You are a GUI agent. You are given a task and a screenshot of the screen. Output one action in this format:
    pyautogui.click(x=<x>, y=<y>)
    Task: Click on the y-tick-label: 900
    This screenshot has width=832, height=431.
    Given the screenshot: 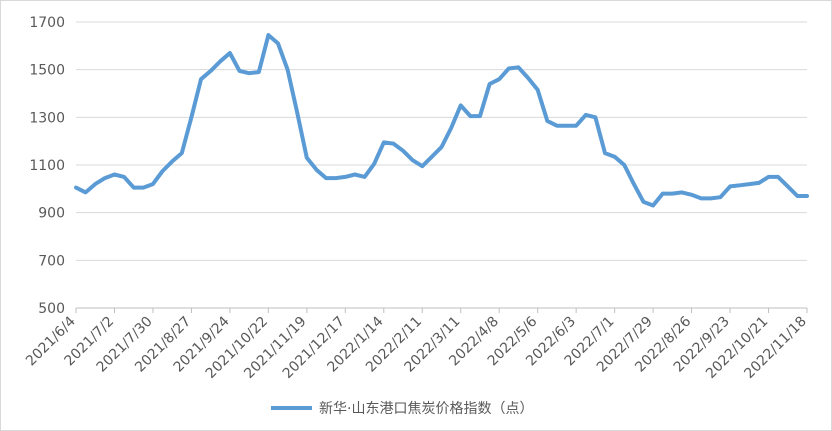 What is the action you would take?
    pyautogui.click(x=51, y=214)
    